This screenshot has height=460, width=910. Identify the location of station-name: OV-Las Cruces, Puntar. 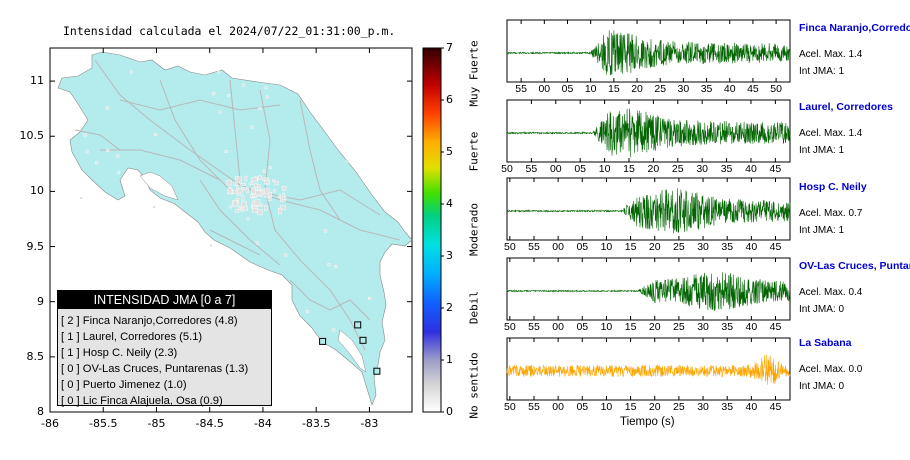
(854, 266).